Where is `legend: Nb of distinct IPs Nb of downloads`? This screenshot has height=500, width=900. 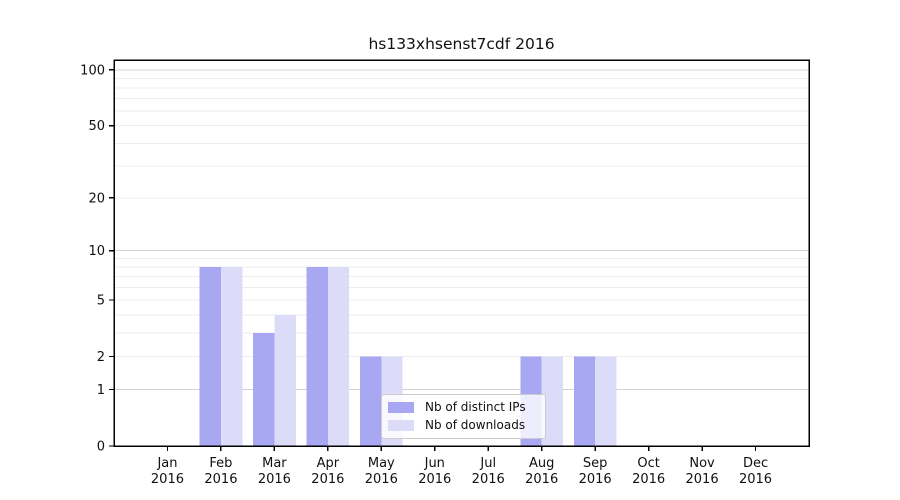 legend: Nb of distinct IPs Nb of downloads is located at coordinates (463, 416).